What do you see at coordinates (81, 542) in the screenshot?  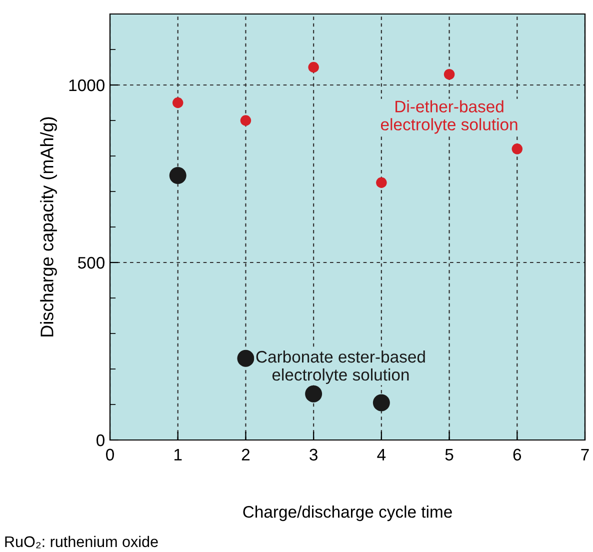 I see `text: RuO₂: ruthenium oxide` at bounding box center [81, 542].